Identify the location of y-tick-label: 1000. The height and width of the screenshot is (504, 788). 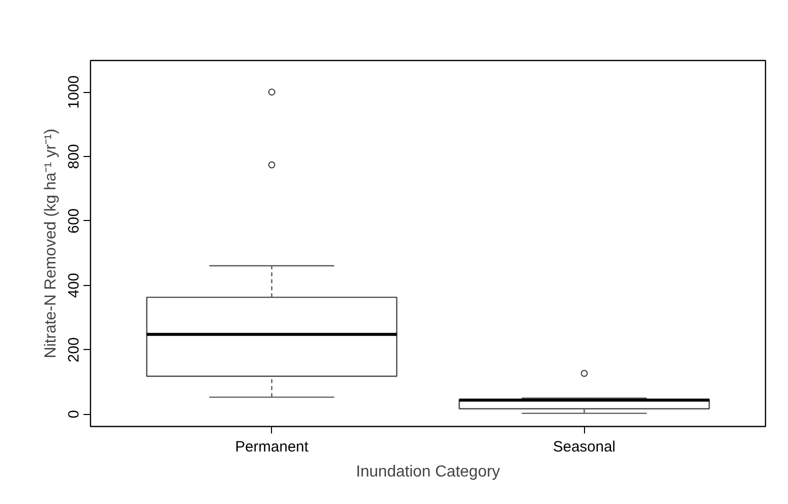
(74, 92).